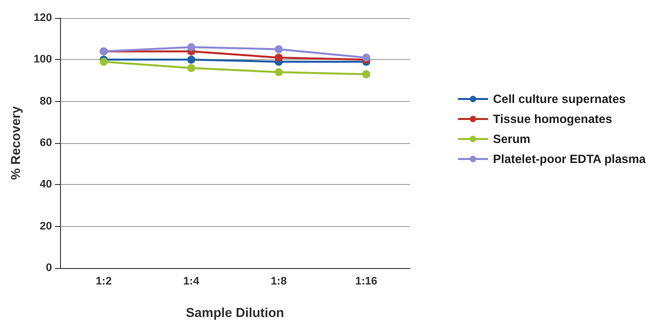  Describe the element at coordinates (278, 282) in the screenshot. I see `x-tick-label: 1:8` at that location.